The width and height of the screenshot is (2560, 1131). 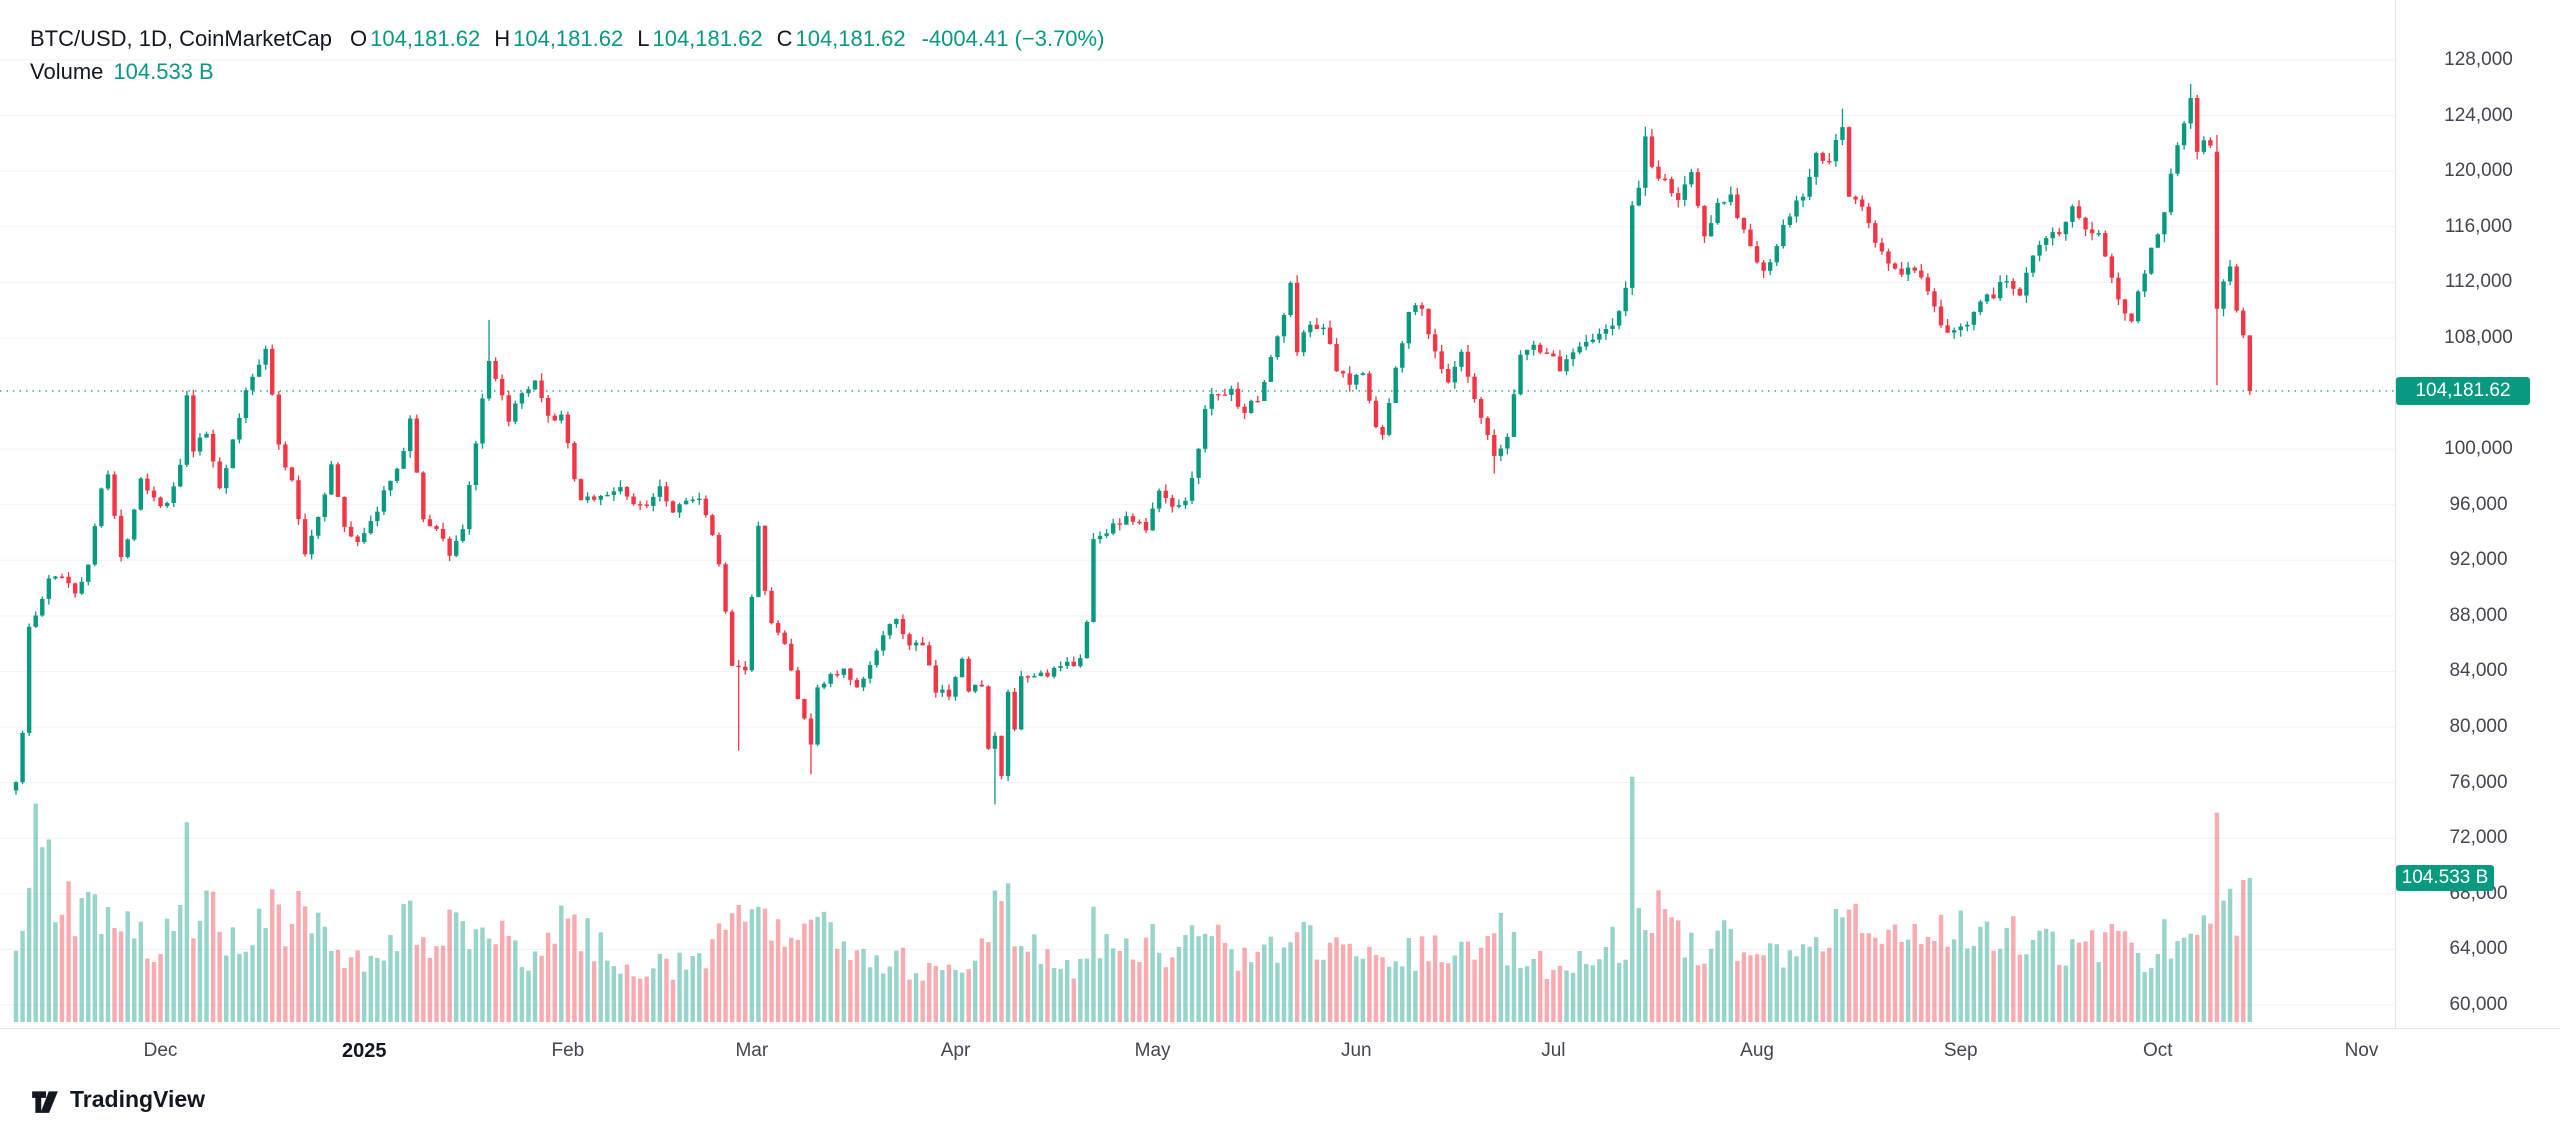 What do you see at coordinates (1280, 1051) in the screenshot?
I see `time-axis: Dec 2025 Feb Mar Apr May Jun Jul Aug Sep Oct Nov` at bounding box center [1280, 1051].